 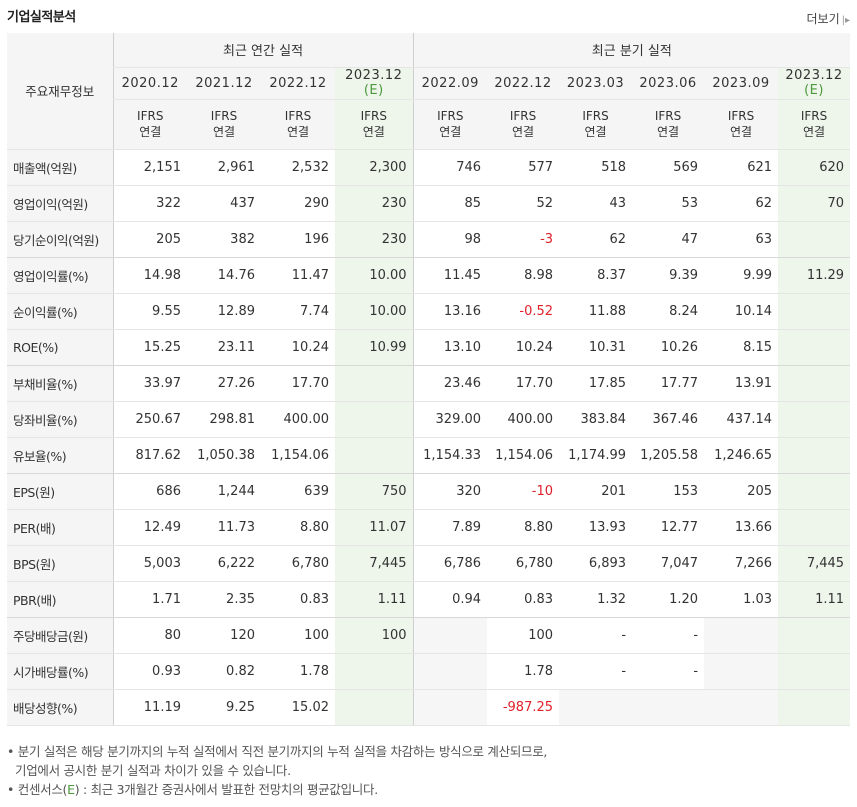 I want to click on table-cell: 639, so click(x=298, y=491).